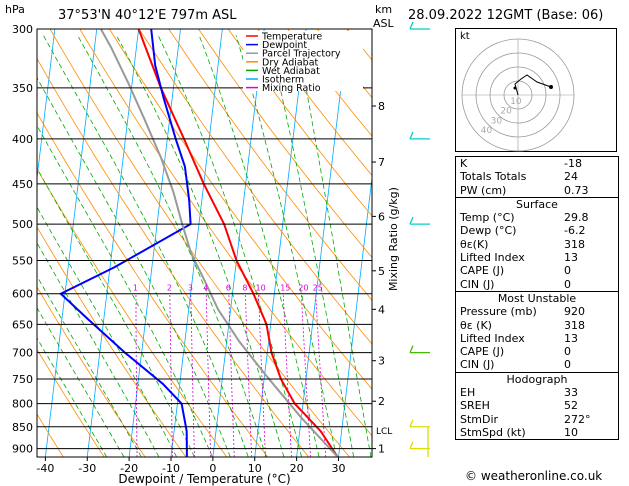 The image size is (629, 486). Describe the element at coordinates (22, 29) in the screenshot. I see `pressure-tick-label: 300` at that location.